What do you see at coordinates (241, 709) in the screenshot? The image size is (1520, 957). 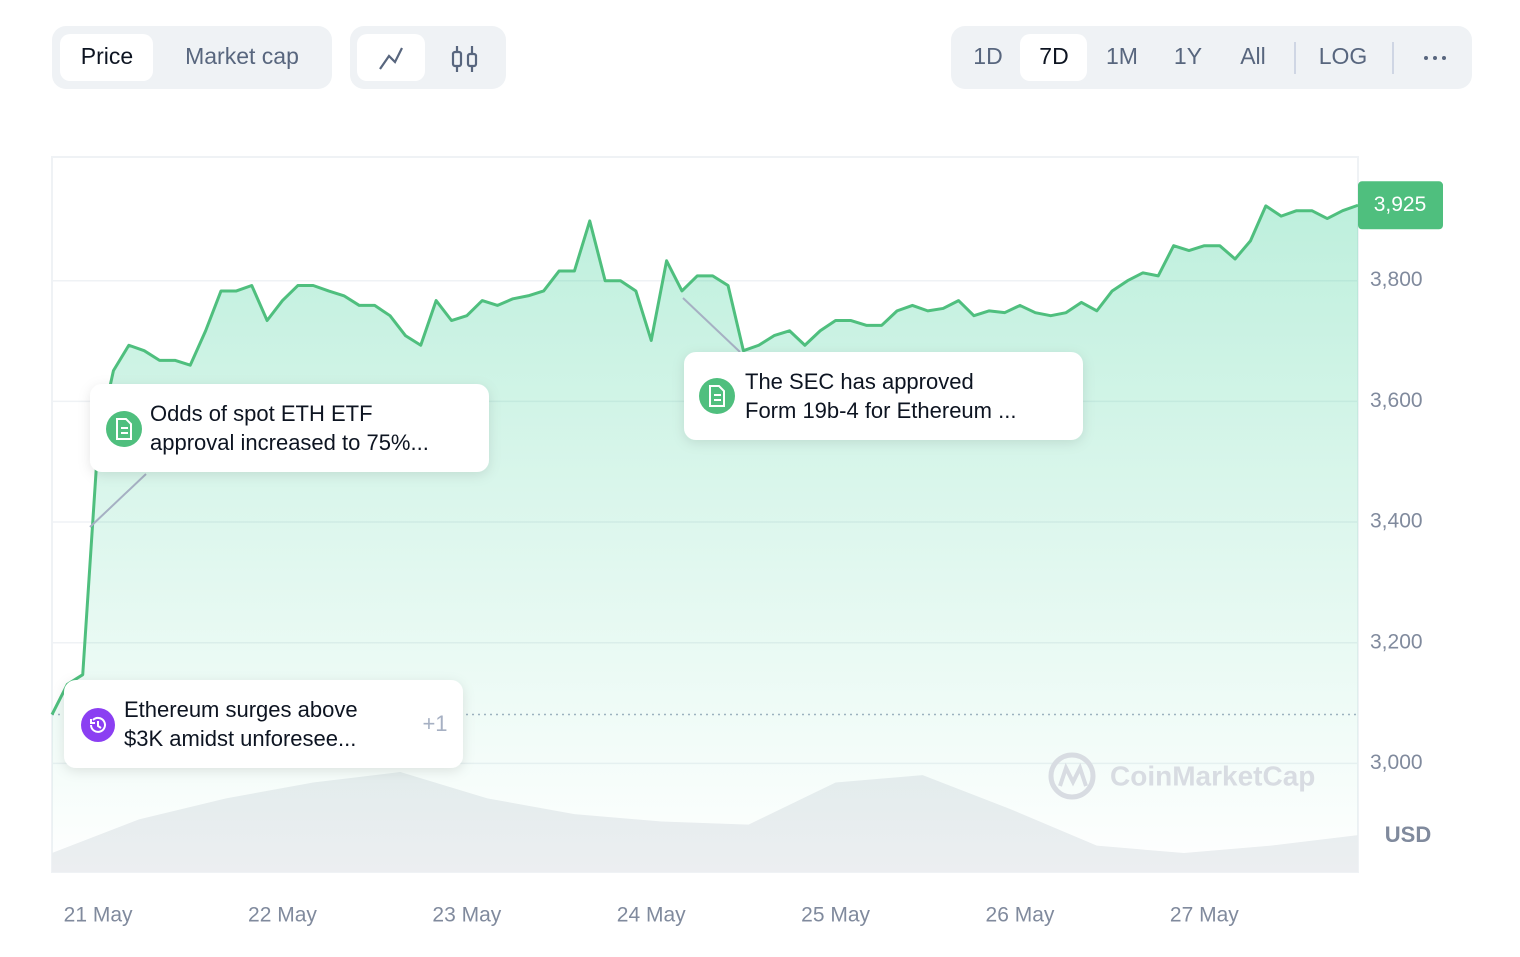 I see `callout-text: Ethereum surges above` at bounding box center [241, 709].